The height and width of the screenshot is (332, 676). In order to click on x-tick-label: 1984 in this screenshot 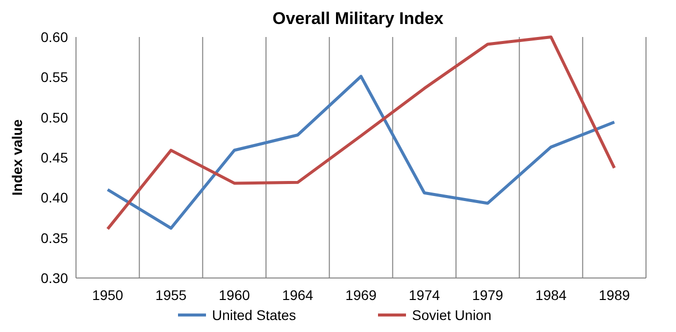, I will do `click(551, 295)`.